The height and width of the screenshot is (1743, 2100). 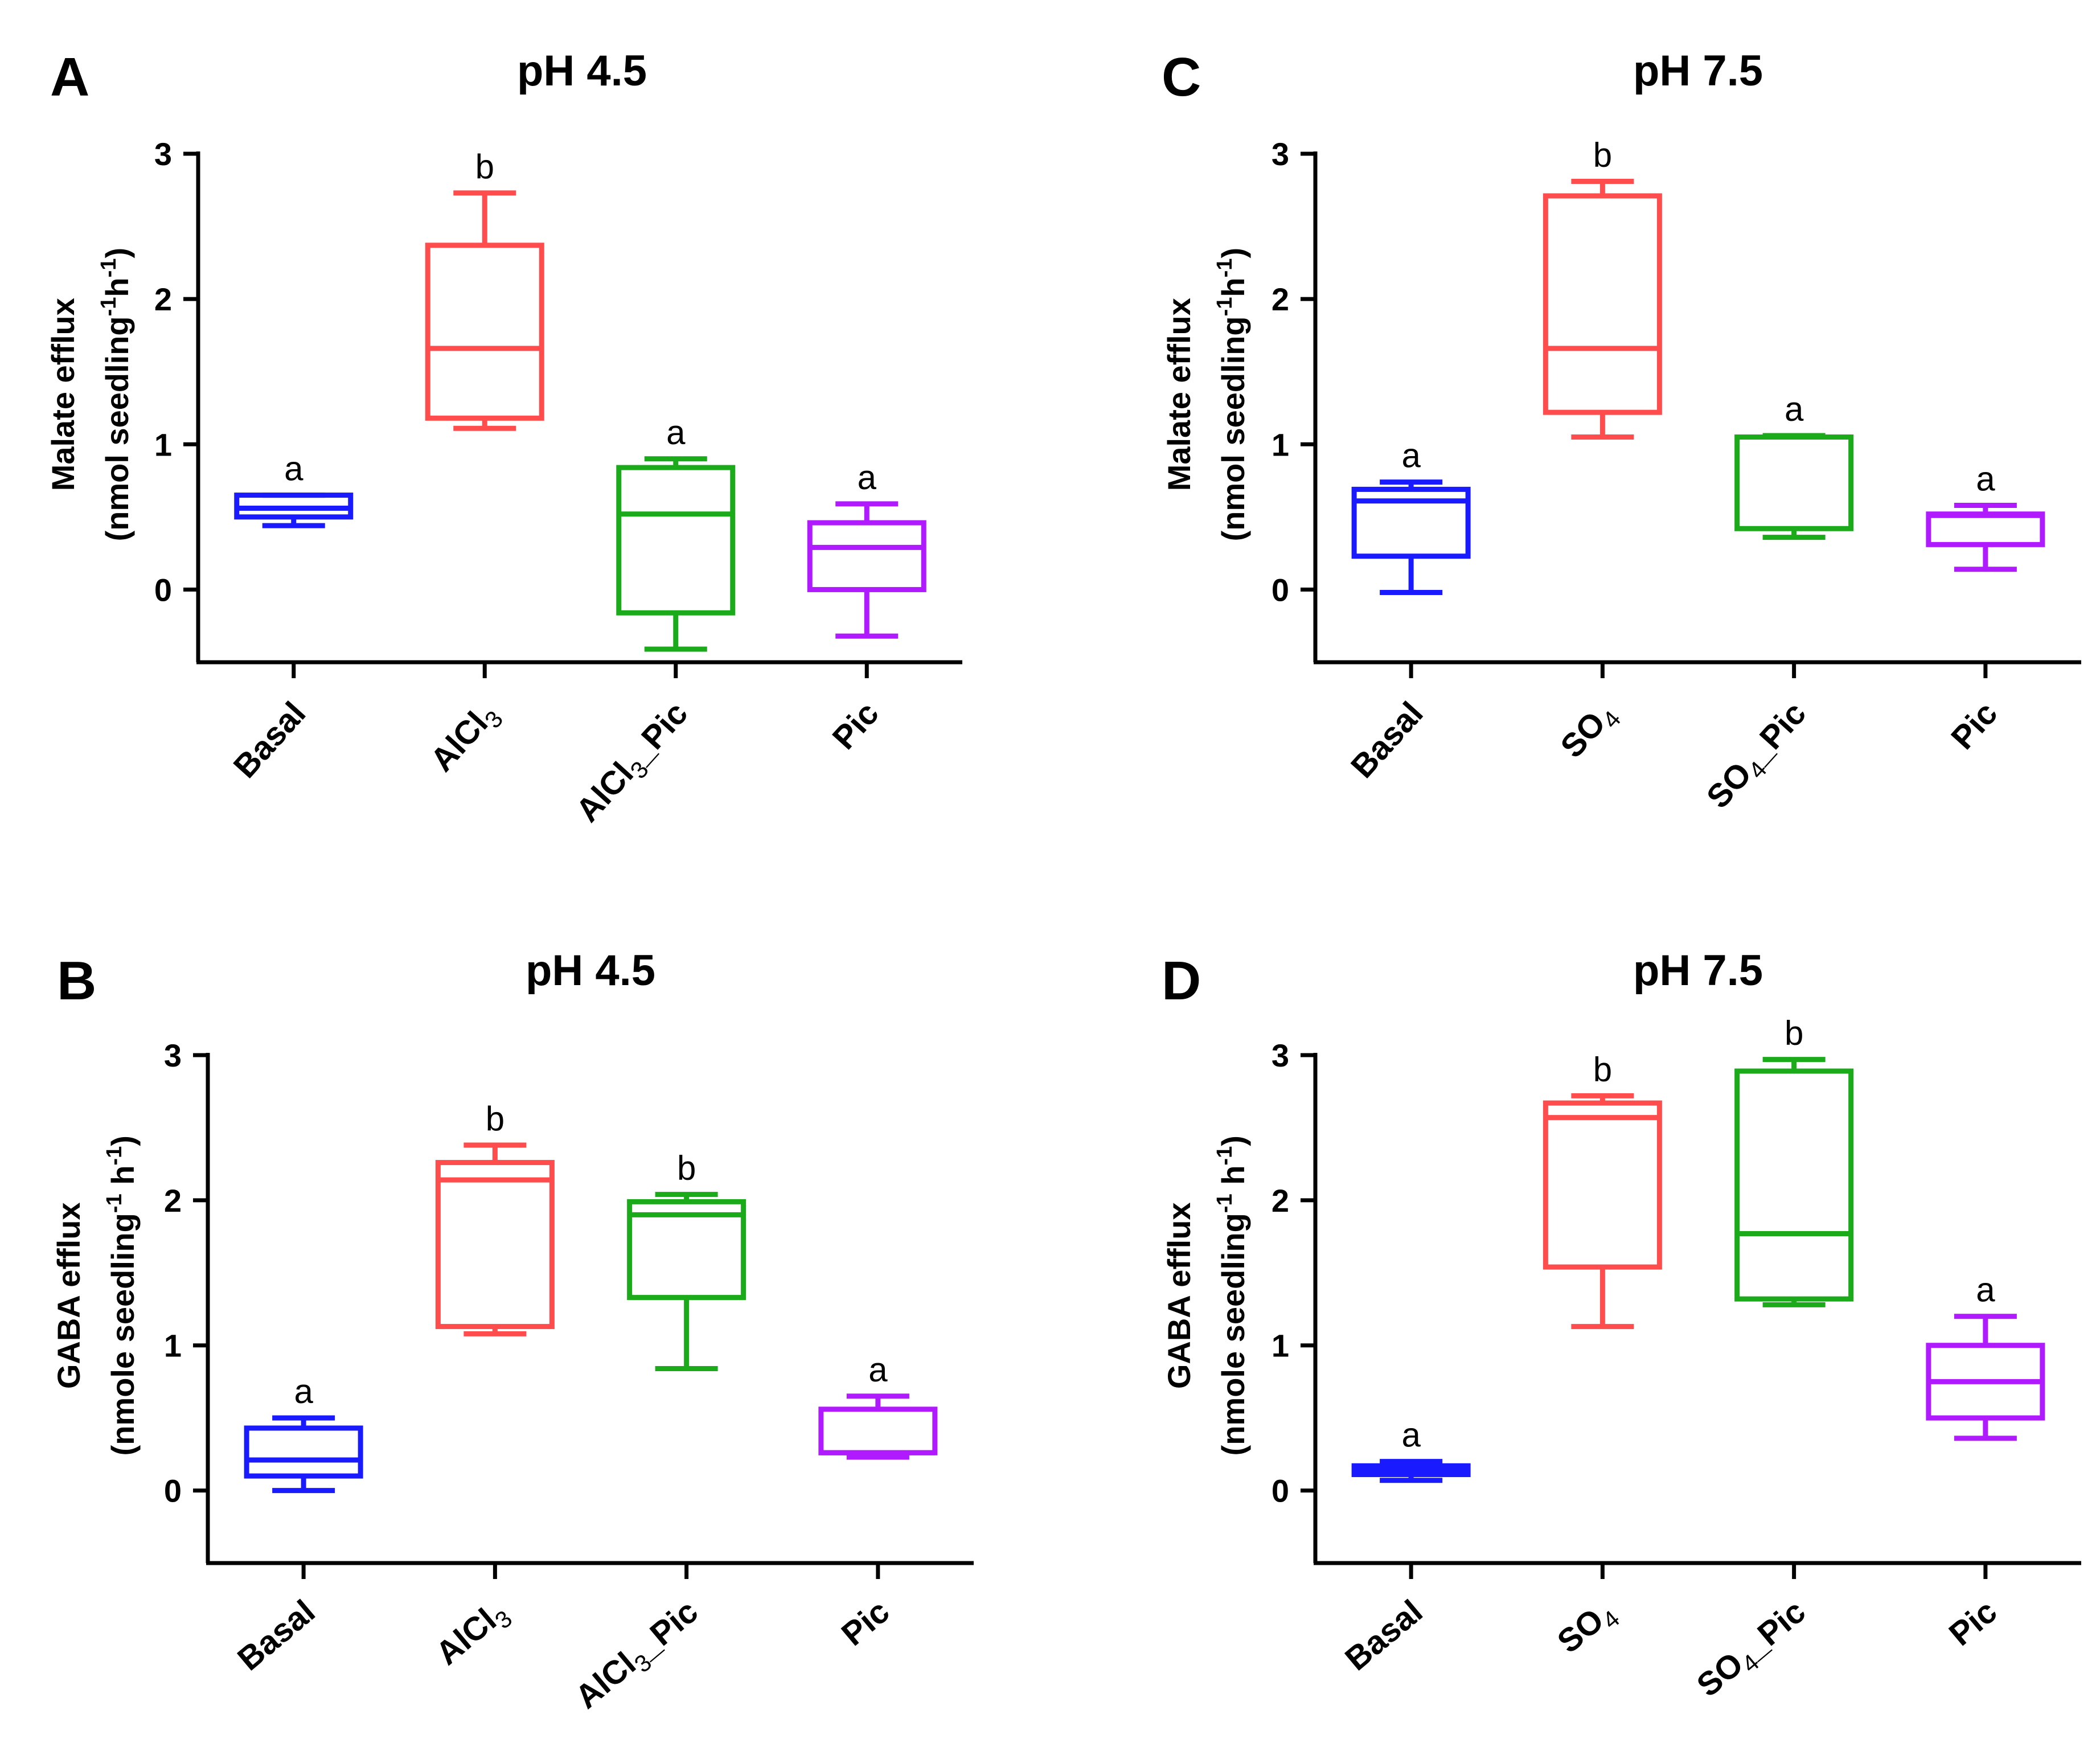 What do you see at coordinates (1181, 980) in the screenshot?
I see `panel-letter: D` at bounding box center [1181, 980].